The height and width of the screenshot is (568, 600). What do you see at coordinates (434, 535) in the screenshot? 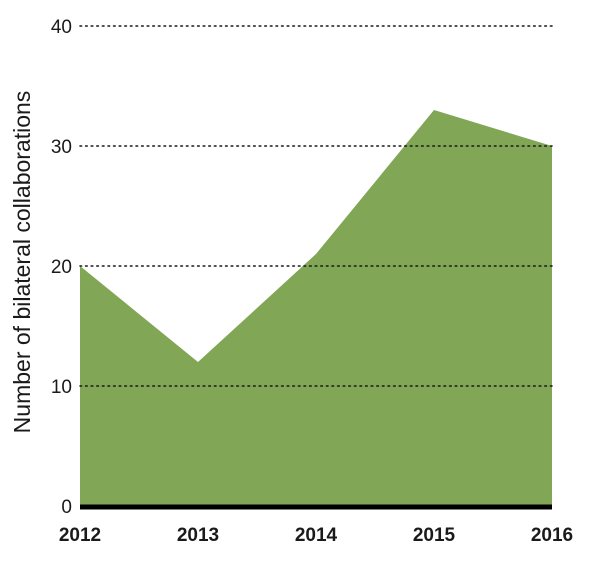
I see `x-tick-label: 2015` at bounding box center [434, 535].